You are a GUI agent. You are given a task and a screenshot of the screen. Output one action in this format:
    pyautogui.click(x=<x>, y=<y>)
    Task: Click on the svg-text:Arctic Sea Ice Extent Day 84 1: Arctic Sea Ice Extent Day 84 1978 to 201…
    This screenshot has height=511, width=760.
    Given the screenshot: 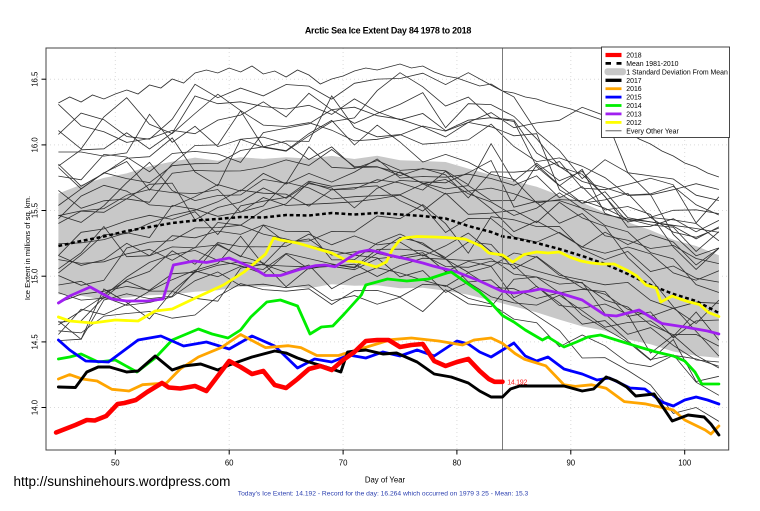 What is the action you would take?
    pyautogui.click(x=388, y=30)
    